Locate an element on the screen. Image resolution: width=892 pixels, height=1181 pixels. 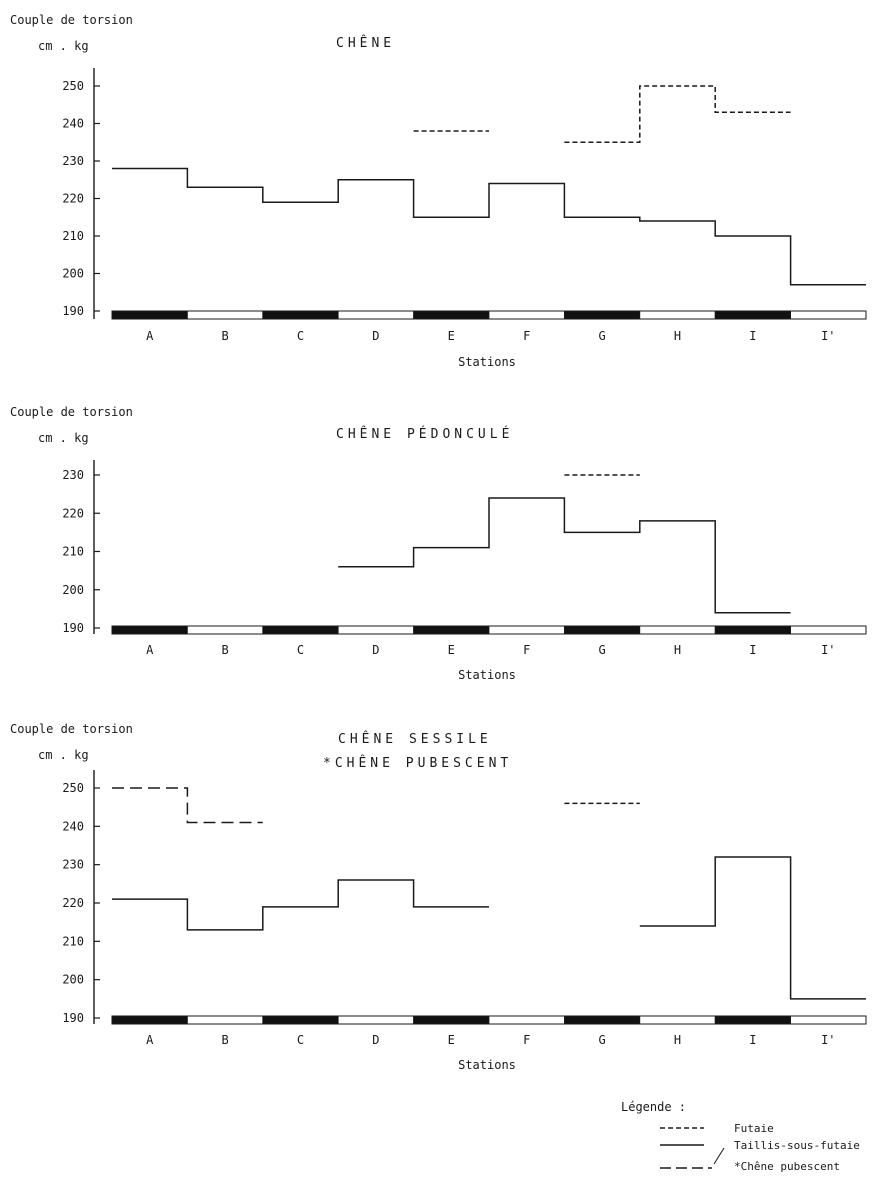
chart-title: CHÊNE PÉDONCULÉ is located at coordinates (424, 434).